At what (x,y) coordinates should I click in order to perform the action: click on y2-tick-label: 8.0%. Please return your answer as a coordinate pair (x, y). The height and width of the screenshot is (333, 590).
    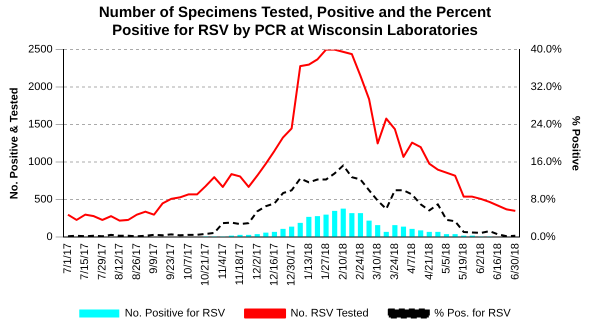
    Looking at the image, I should click on (543, 200).